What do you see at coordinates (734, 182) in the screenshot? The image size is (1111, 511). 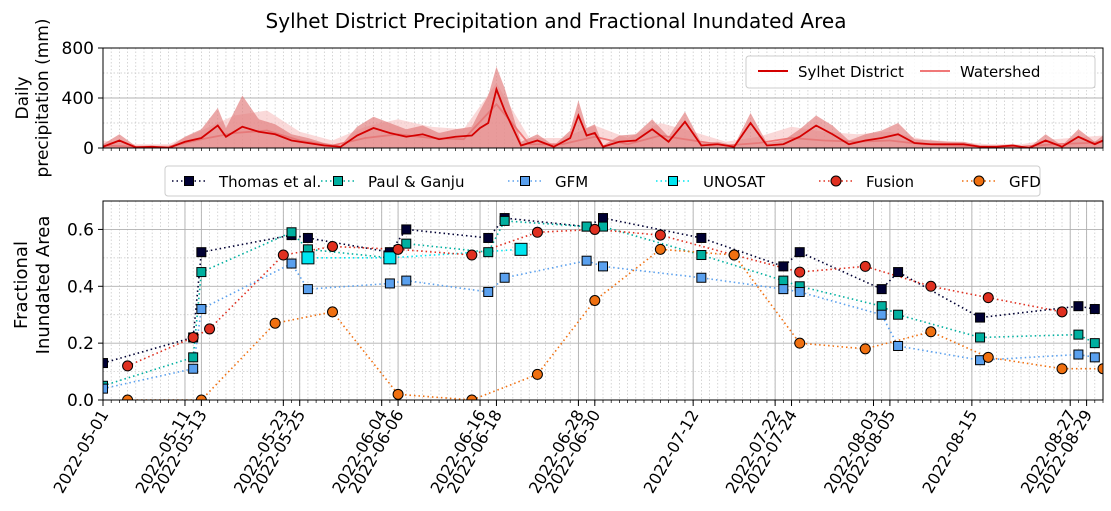 I see `legend-label: UNOSAT` at bounding box center [734, 182].